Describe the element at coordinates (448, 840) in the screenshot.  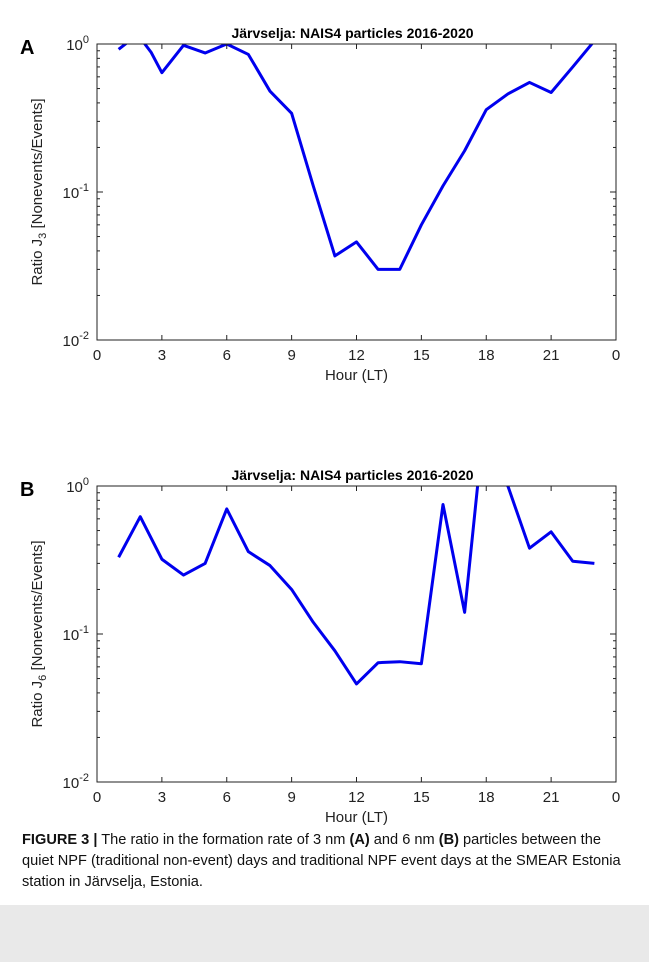
I see `caption-ref-b: (B)` at that location.